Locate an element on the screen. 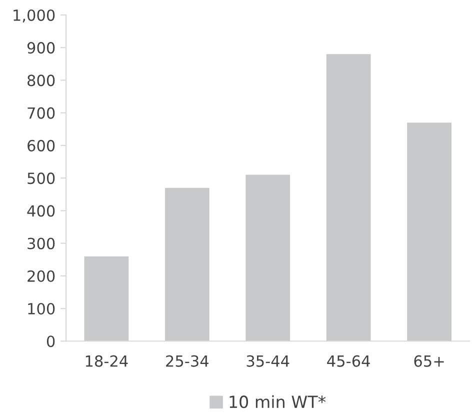  x-tick-label: 25-34 is located at coordinates (187, 361).